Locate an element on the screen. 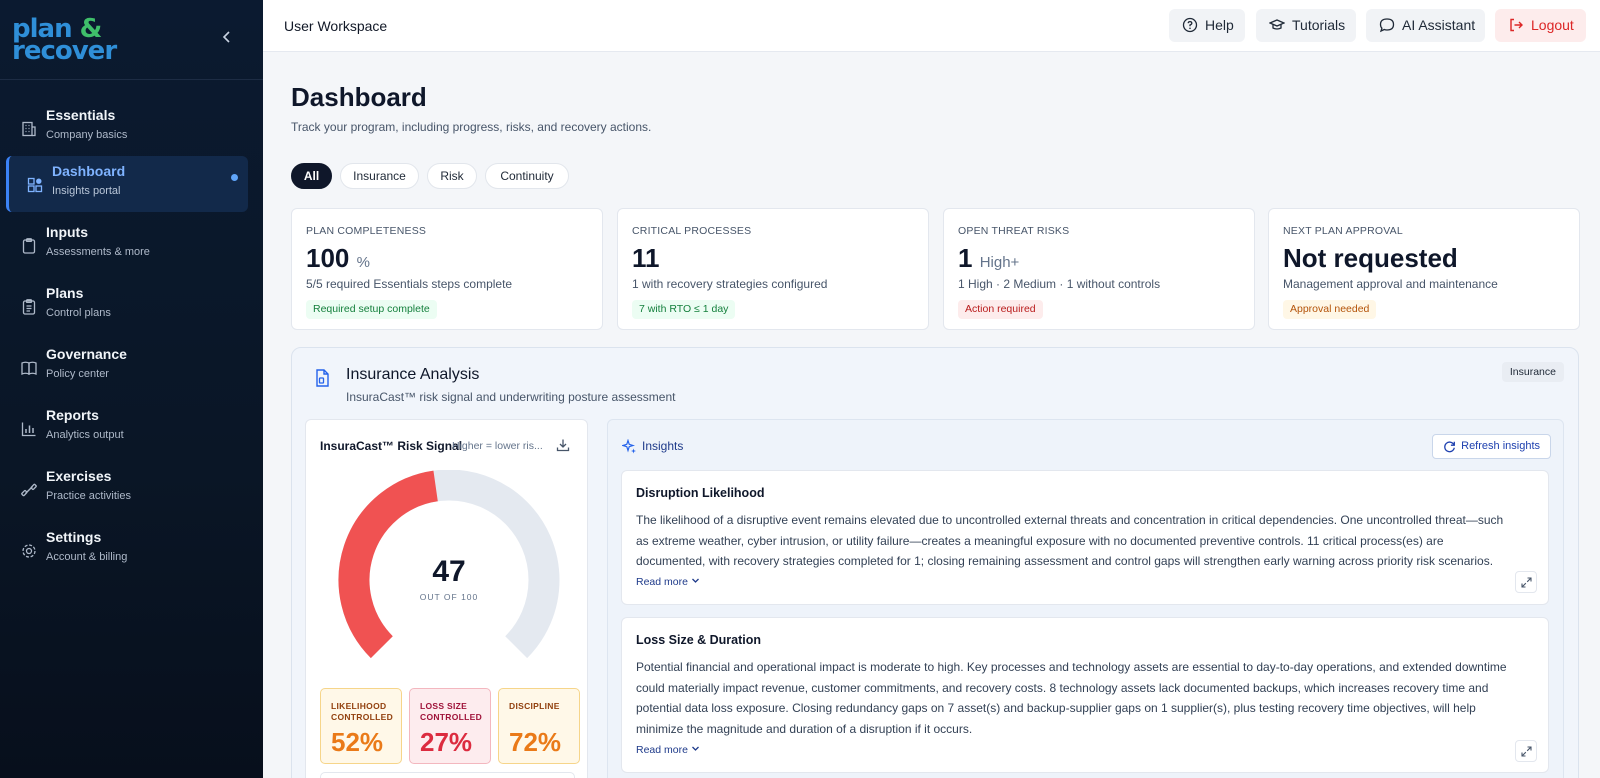 Image resolution: width=1600 pixels, height=778 pixels. chat-bubble-icon is located at coordinates (1387, 25).